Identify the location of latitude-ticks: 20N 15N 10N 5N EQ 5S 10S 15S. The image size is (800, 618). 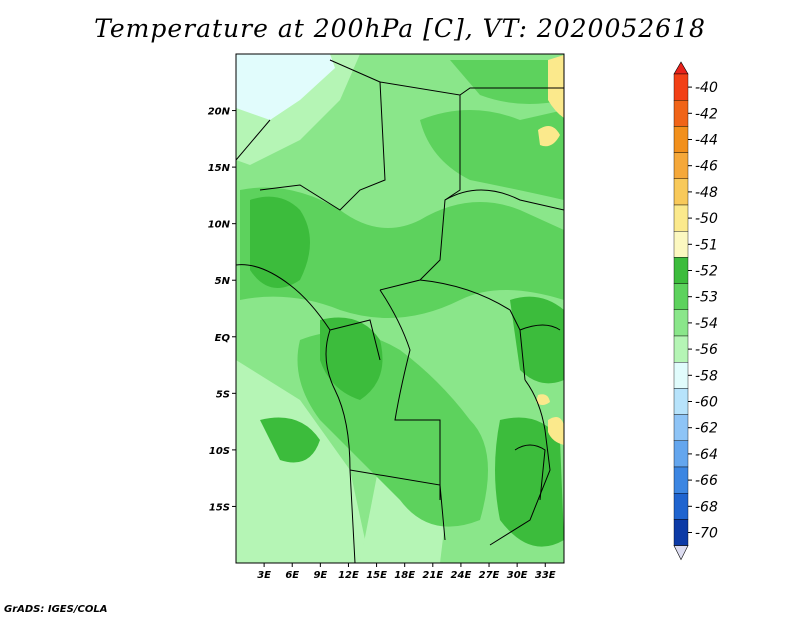
(222, 310).